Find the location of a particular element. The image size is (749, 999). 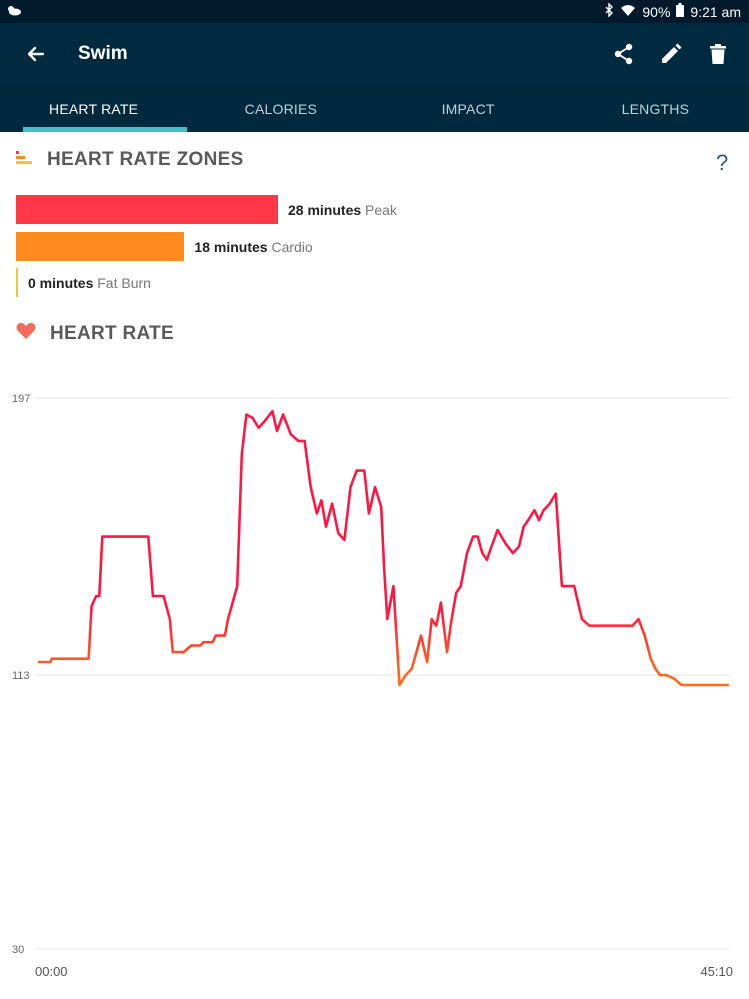

edit-pencil-icon is located at coordinates (671, 54).